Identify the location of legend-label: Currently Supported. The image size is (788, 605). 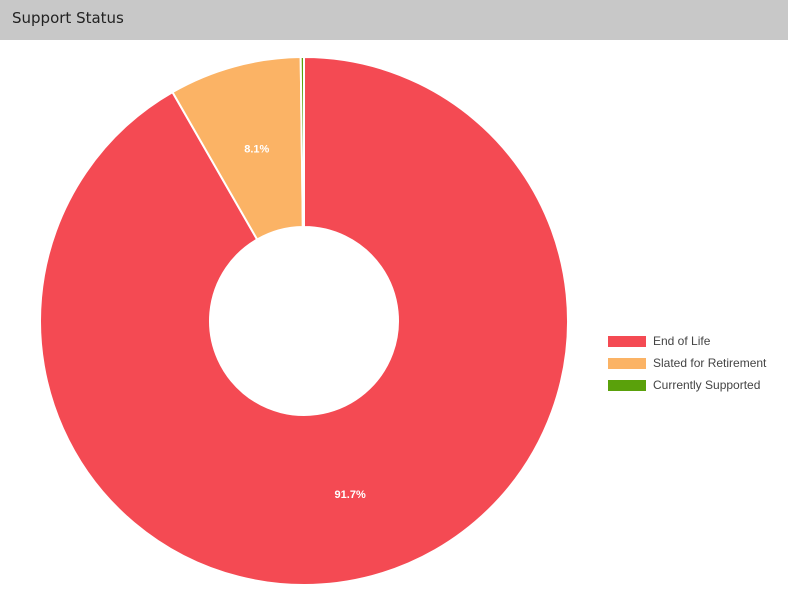
(707, 385).